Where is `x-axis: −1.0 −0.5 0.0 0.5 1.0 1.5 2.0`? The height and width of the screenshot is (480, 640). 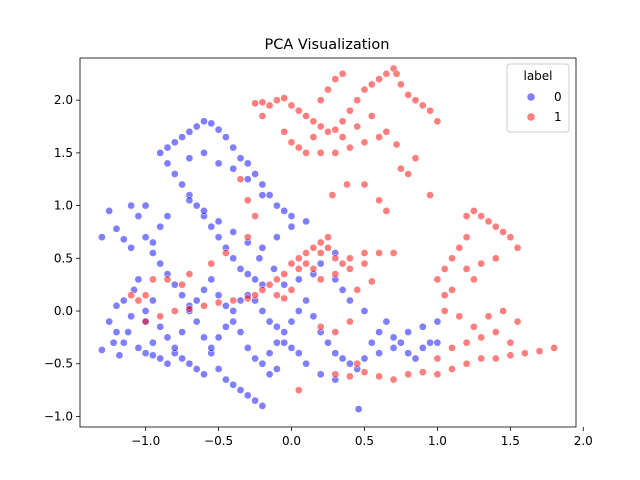 x-axis: −1.0 −0.5 0.0 0.5 1.0 1.5 2.0 is located at coordinates (362, 437).